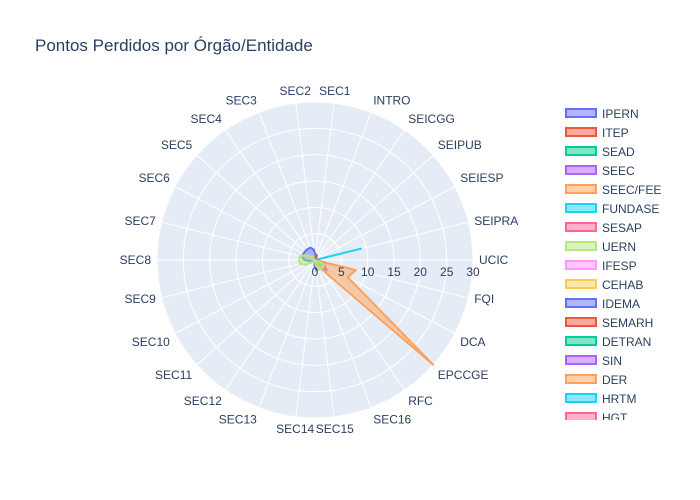 The width and height of the screenshot is (700, 500). I want to click on angle-label-sec16: SEC16, so click(392, 419).